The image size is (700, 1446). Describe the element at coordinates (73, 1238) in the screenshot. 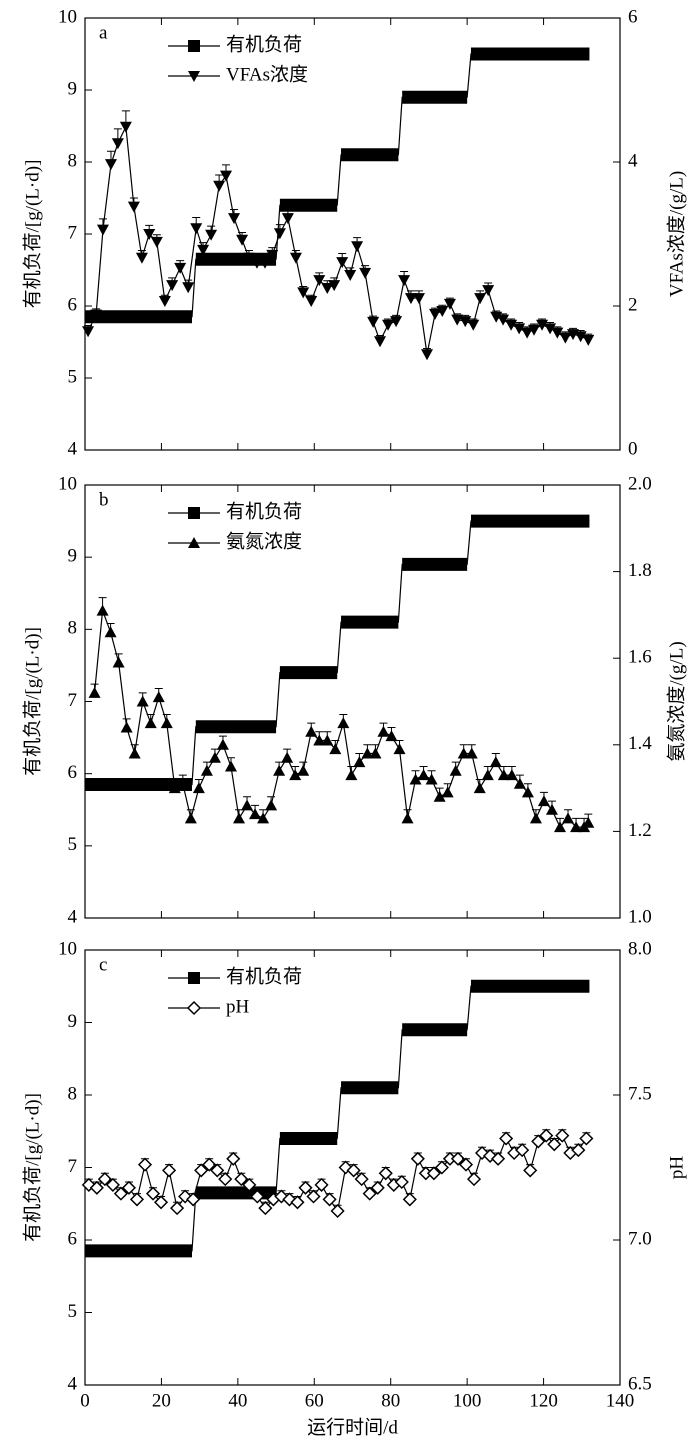

I see `y-tick-label: 6` at that location.